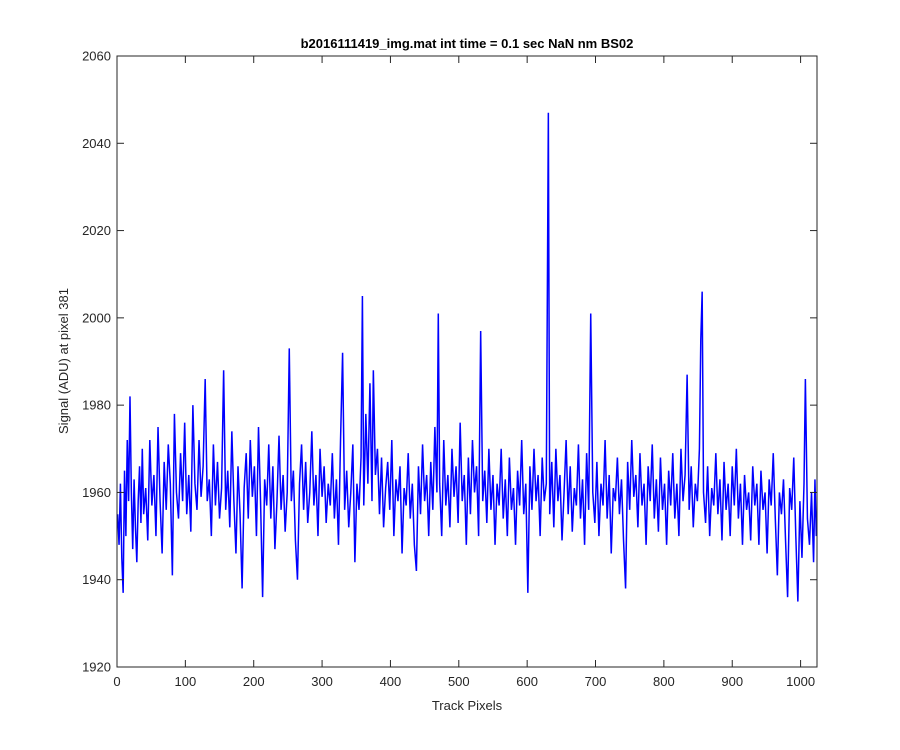 This screenshot has height=750, width=900. I want to click on y-tick-label: 2060, so click(96, 56).